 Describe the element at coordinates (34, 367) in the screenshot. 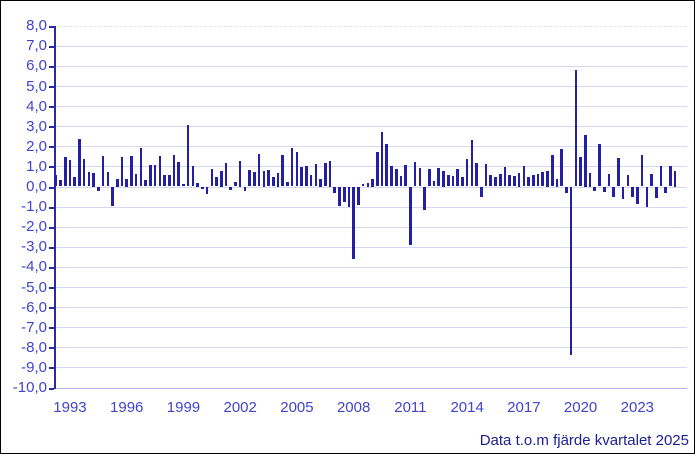

I see `y-tick-label: -9,0` at that location.